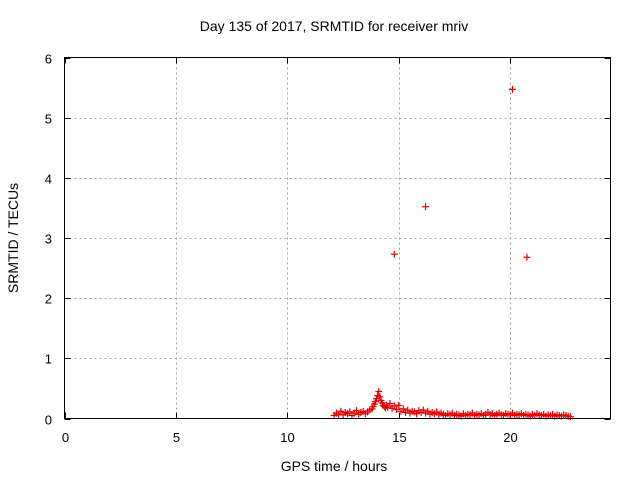 This screenshot has width=640, height=480. I want to click on x-tick-label: 5, so click(176, 437).